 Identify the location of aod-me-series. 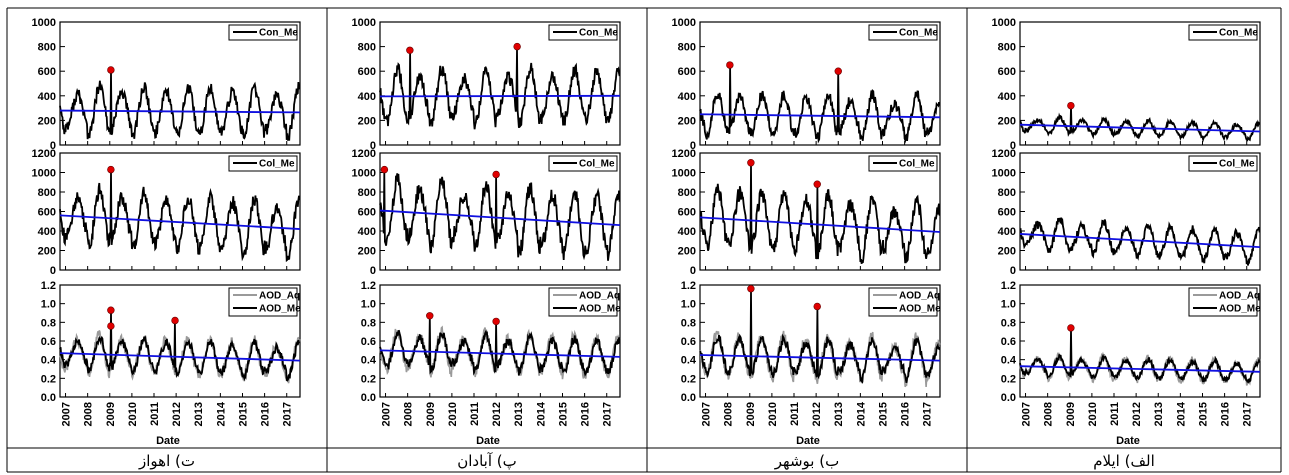
(1140, 356).